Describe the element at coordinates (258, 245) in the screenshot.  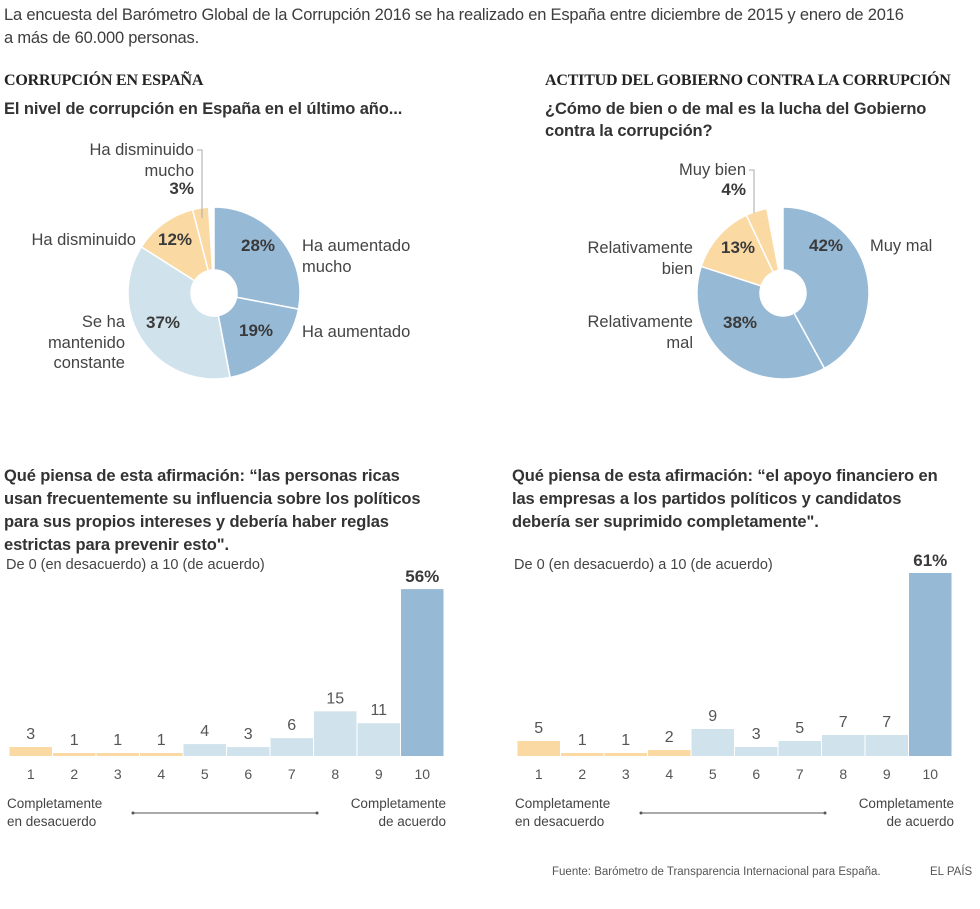
I see `pie1-pct-label: 28%` at that location.